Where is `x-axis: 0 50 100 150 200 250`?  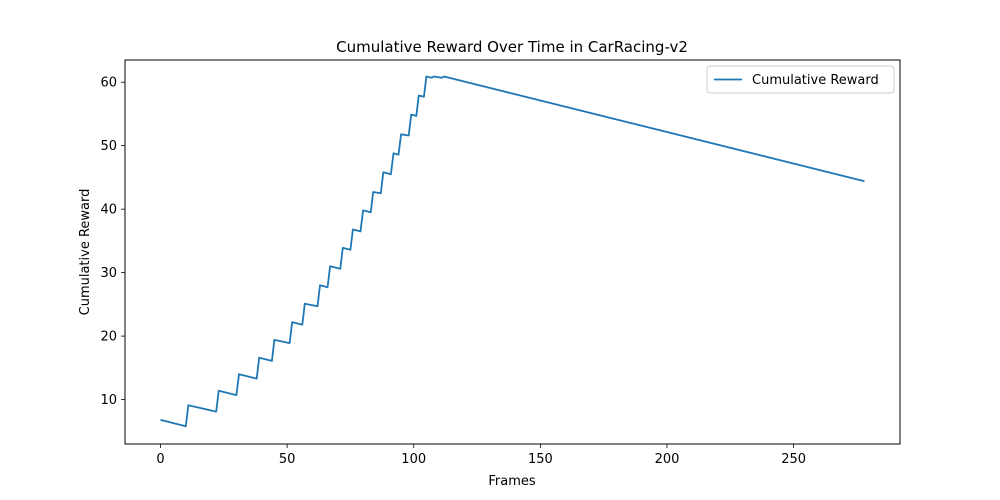 x-axis: 0 50 100 150 200 250 is located at coordinates (481, 455).